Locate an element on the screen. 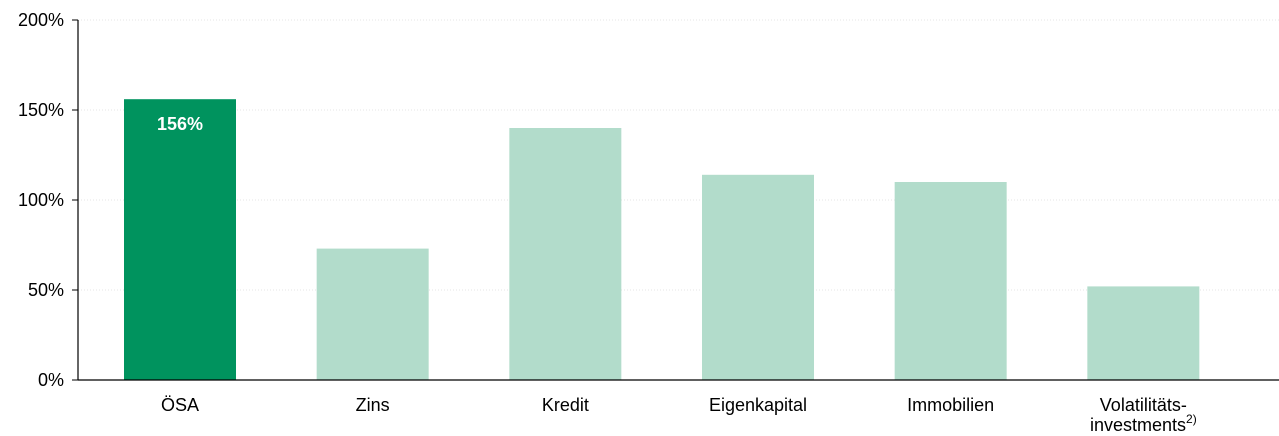 The height and width of the screenshot is (436, 1279). y-tick-label: 200% is located at coordinates (41, 20).